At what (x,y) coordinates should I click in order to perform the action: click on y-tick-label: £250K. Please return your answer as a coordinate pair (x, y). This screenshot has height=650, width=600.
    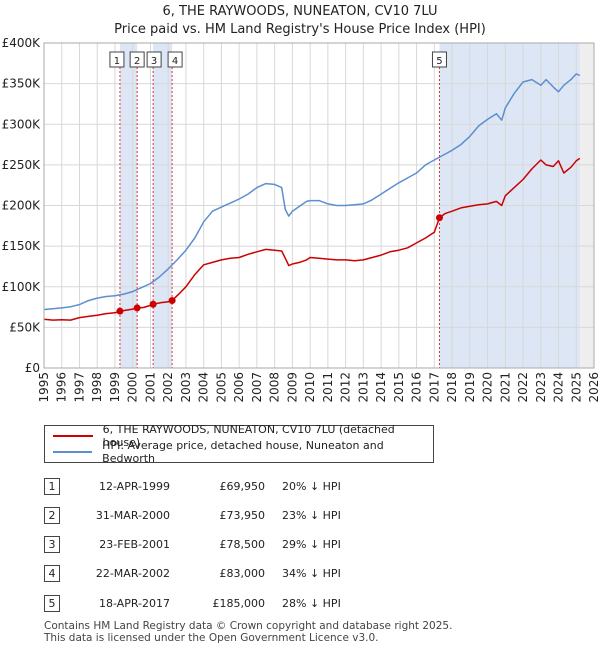
    Looking at the image, I should click on (22, 165).